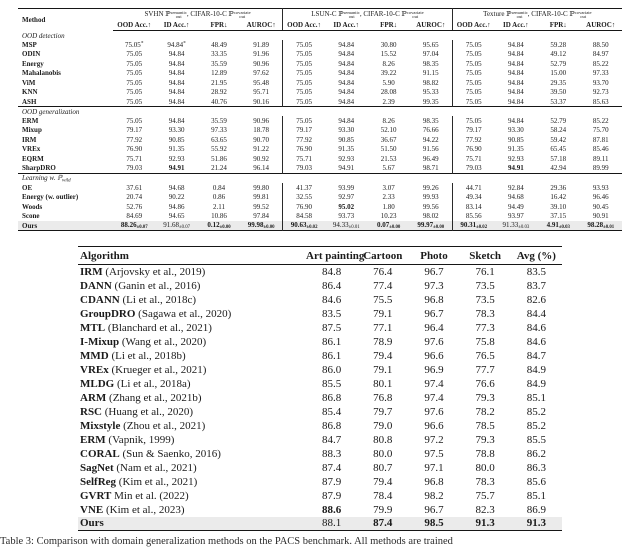  What do you see at coordinates (331, 328) in the screenshot?
I see `value-cell: 87.5` at bounding box center [331, 328].